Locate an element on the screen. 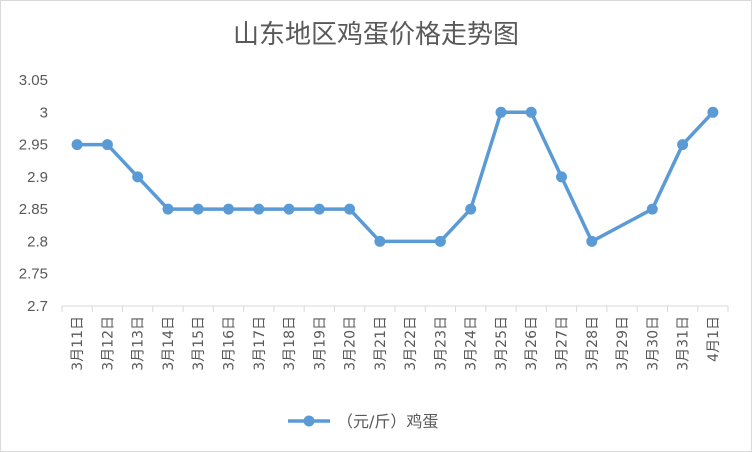 This screenshot has width=752, height=452. x-tick-label: 3月27日 is located at coordinates (563, 343).